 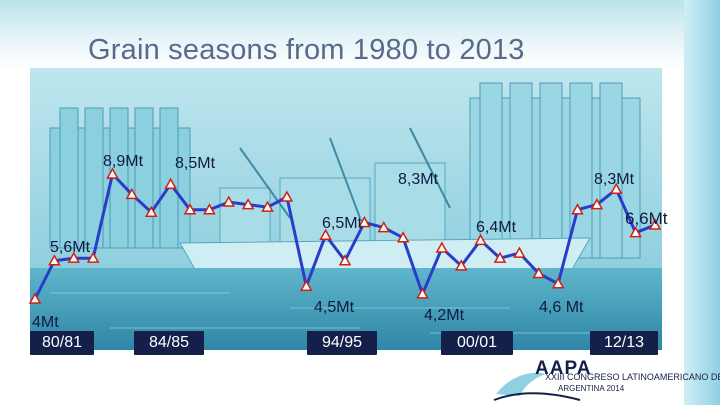 What do you see at coordinates (702, 202) in the screenshot?
I see `right-decor-strip` at bounding box center [702, 202].